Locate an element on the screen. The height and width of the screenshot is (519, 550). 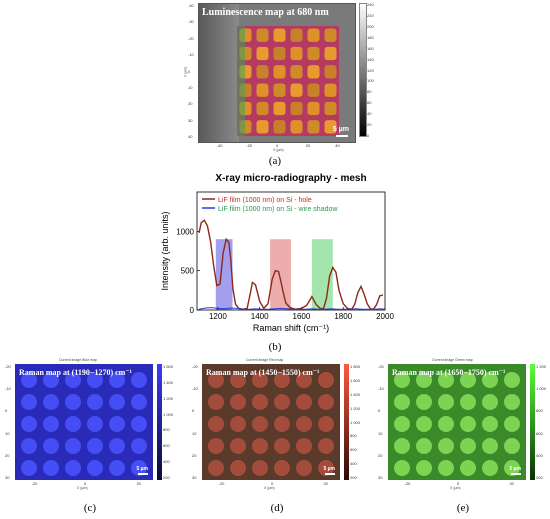
panel-d-colorbar-ticks: 1 800 1 600 1 400 1 200 1 000 800 600 400 200 is located at coordinates (357, 422).